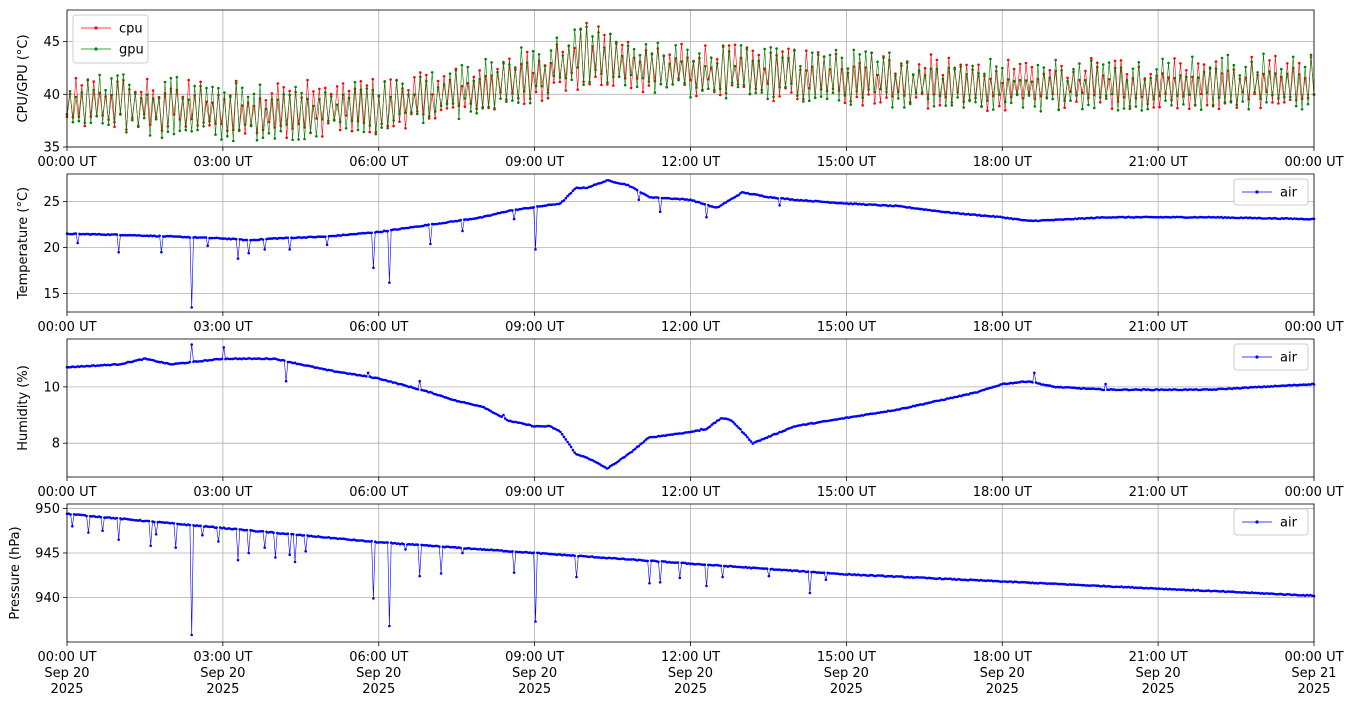  Describe the element at coordinates (96, 28) in the screenshot. I see `legend-marker-cpu` at that location.